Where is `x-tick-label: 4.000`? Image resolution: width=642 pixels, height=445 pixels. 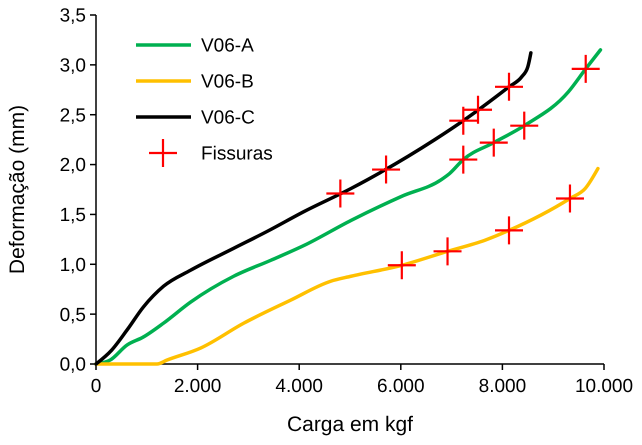 x-tick-label: 4.000 is located at coordinates (299, 386).